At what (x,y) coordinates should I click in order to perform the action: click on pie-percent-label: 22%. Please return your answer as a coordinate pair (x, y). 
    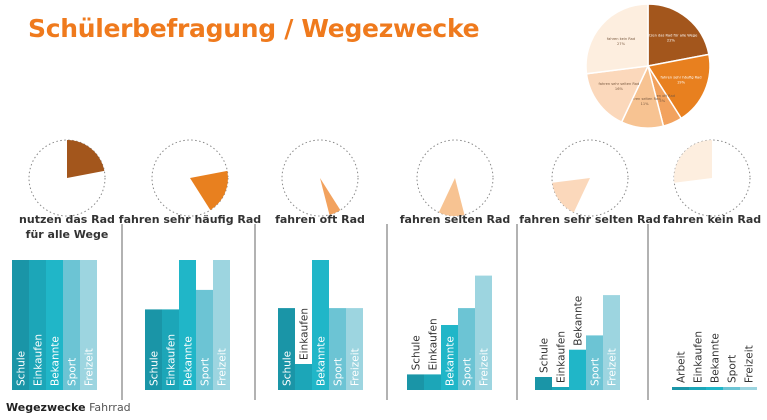
    Looking at the image, I should click on (671, 40).